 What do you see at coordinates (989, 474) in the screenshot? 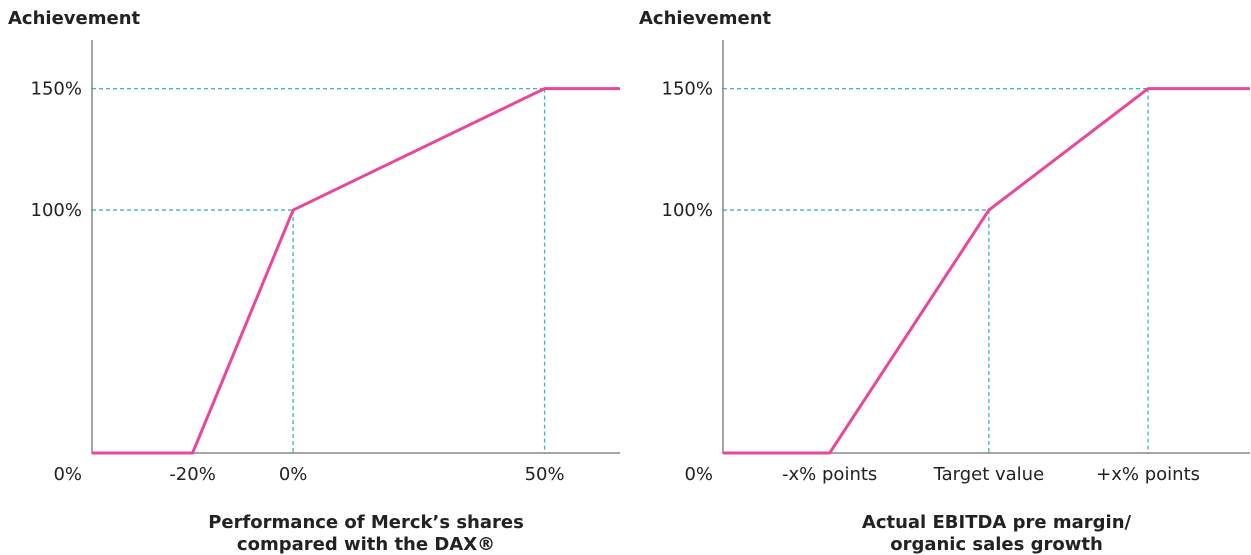
I see `x-tick-label: Target value` at bounding box center [989, 474].